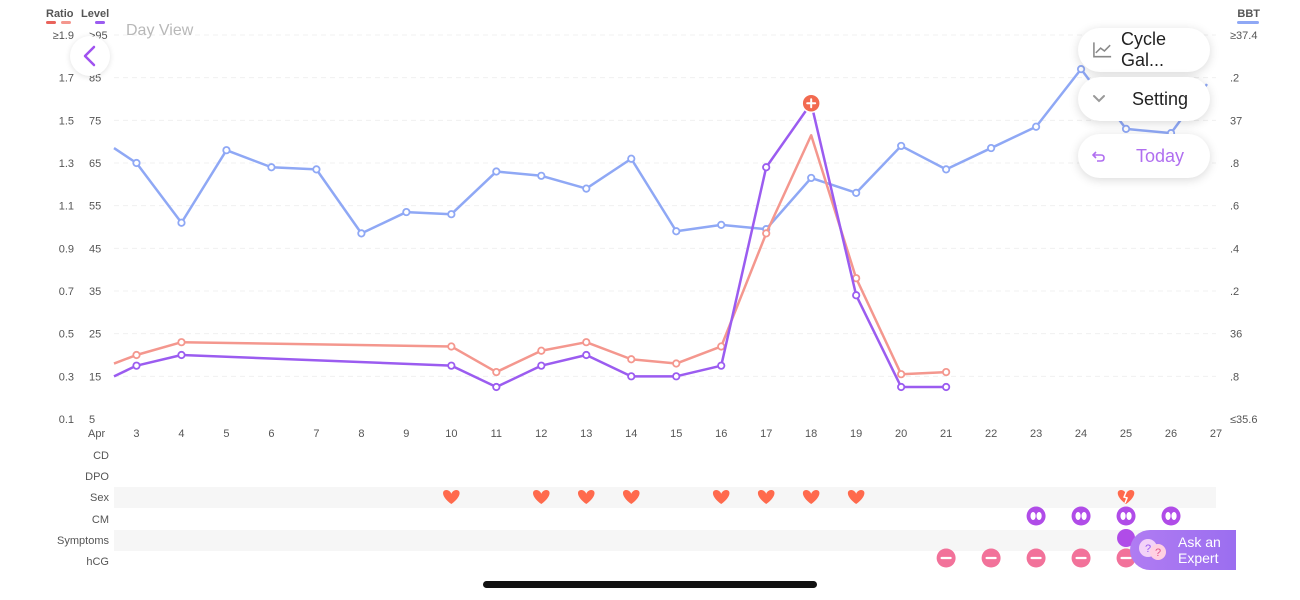 The image size is (1300, 600). I want to click on month-label: Apr, so click(96, 434).